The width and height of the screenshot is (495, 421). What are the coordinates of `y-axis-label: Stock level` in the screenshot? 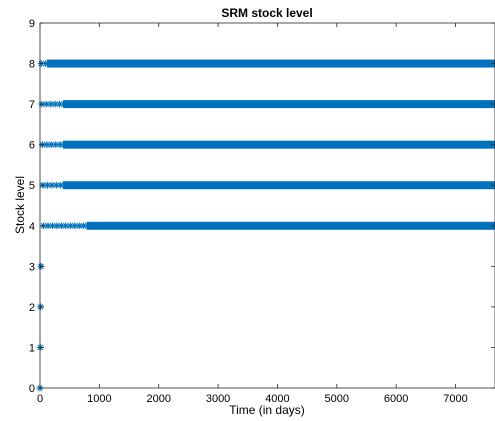 It's located at (20, 205).